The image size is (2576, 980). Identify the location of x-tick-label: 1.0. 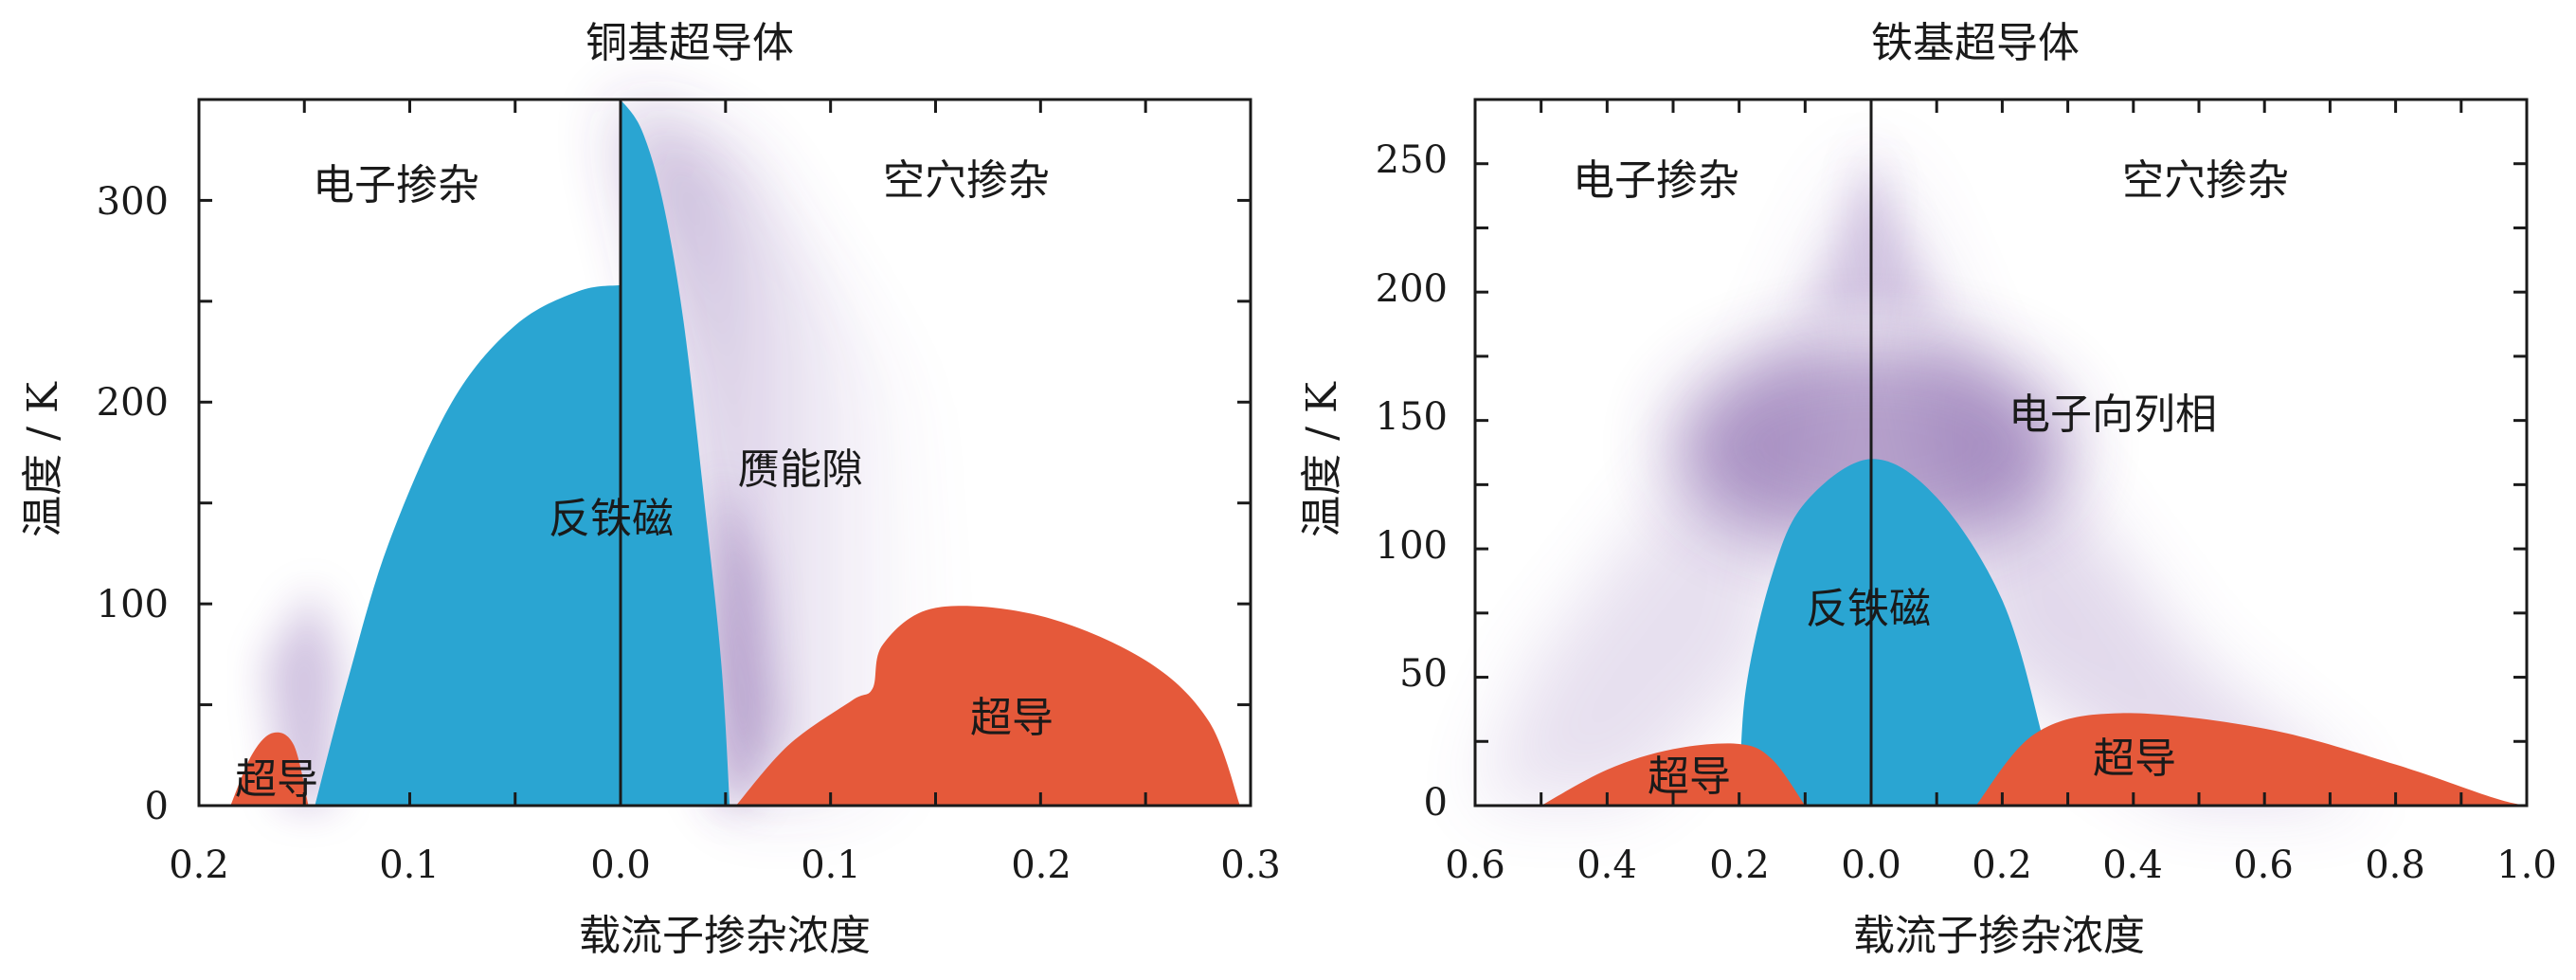
(2526, 865).